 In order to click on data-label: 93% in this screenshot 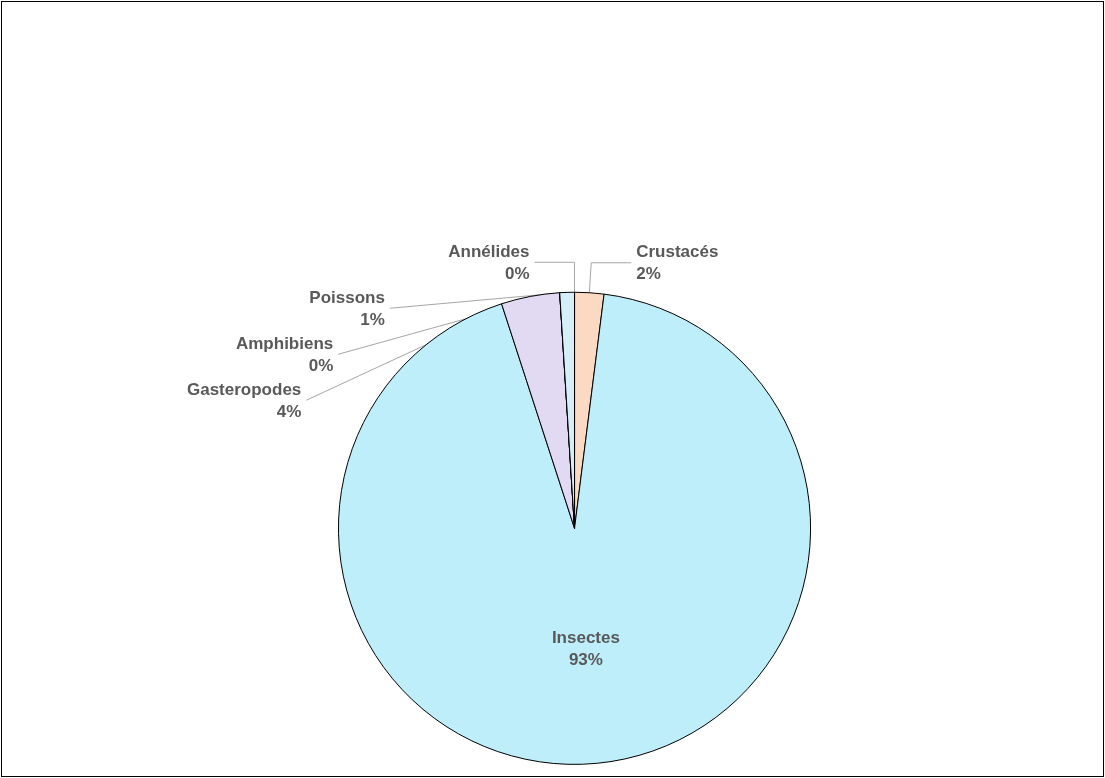, I will do `click(585, 660)`.